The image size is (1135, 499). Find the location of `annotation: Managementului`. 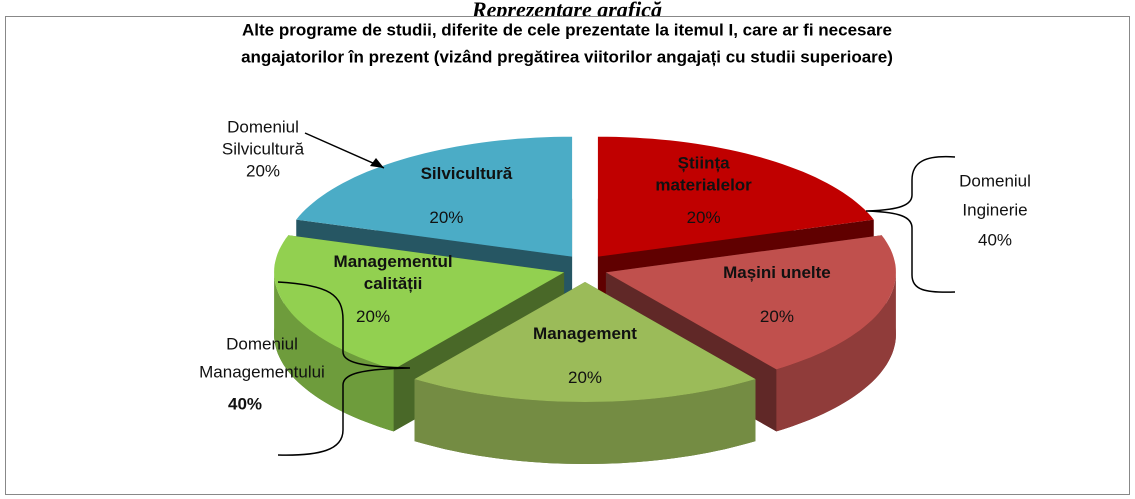

annotation: Managementului is located at coordinates (262, 371).